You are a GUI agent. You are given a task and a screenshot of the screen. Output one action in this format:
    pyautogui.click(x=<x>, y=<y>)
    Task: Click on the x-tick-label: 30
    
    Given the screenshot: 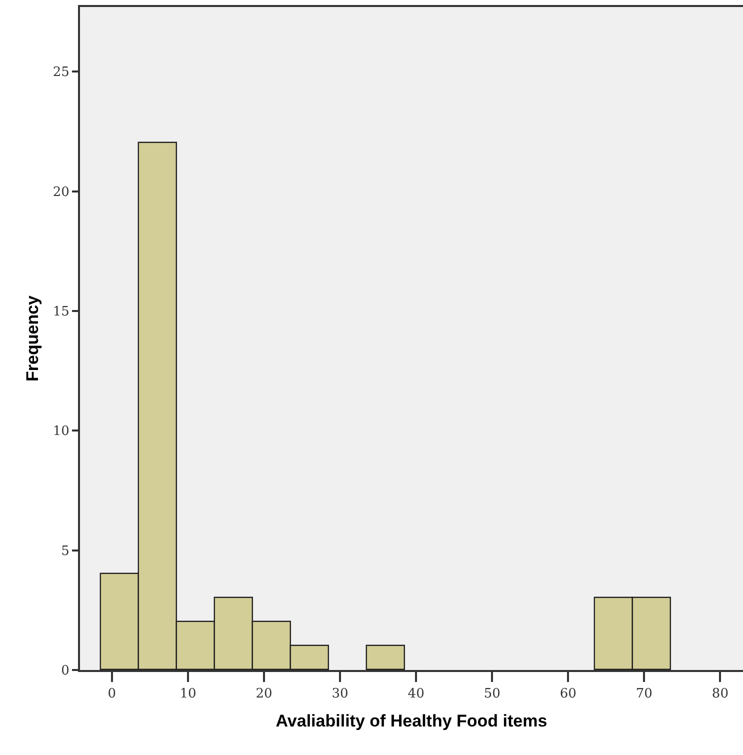 What is the action you would take?
    pyautogui.click(x=340, y=694)
    